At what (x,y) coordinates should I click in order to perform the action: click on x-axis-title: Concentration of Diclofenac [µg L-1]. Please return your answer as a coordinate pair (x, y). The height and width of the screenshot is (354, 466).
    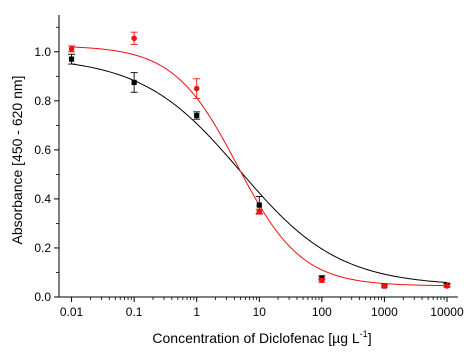
    Looking at the image, I should click on (261, 337).